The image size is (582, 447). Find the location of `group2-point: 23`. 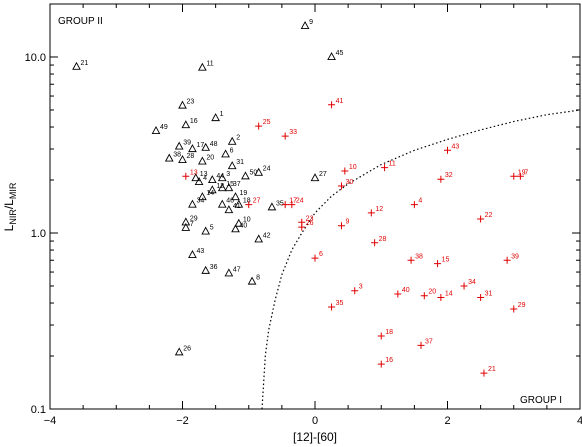

group2-point: 23 is located at coordinates (186, 104).